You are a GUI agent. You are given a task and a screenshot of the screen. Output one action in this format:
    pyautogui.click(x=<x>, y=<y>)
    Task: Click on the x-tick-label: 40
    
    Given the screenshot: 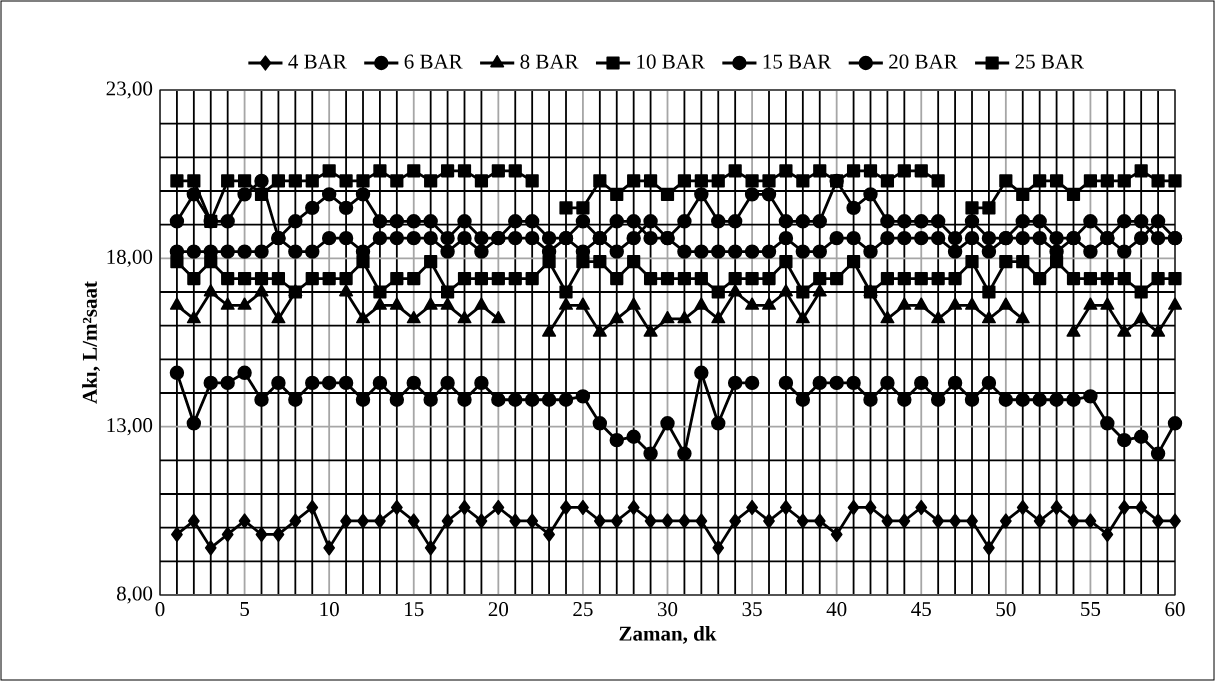 What is the action you would take?
    pyautogui.click(x=836, y=609)
    